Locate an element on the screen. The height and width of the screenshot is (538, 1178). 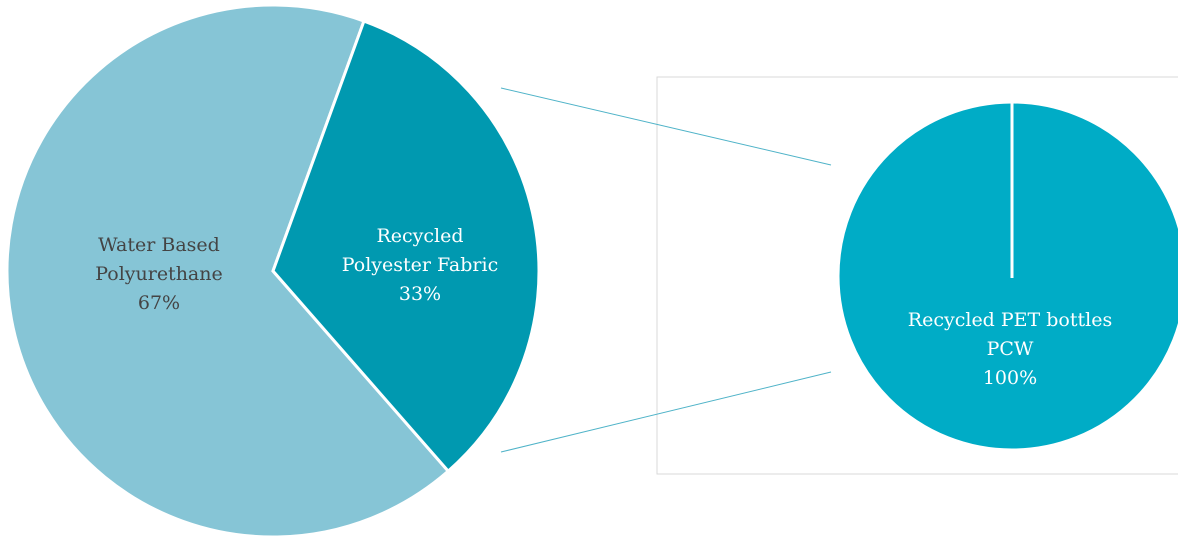
main-pie-data-label-water-based-polyurethane-line-2: Polyurethane is located at coordinates (159, 274).